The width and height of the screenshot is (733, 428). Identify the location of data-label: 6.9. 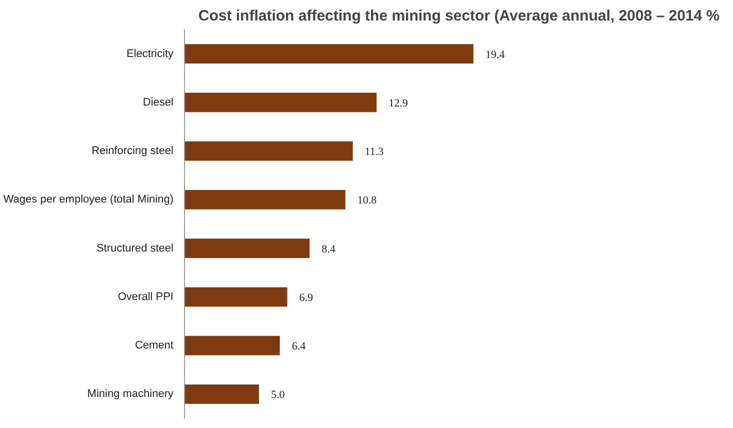
(306, 298).